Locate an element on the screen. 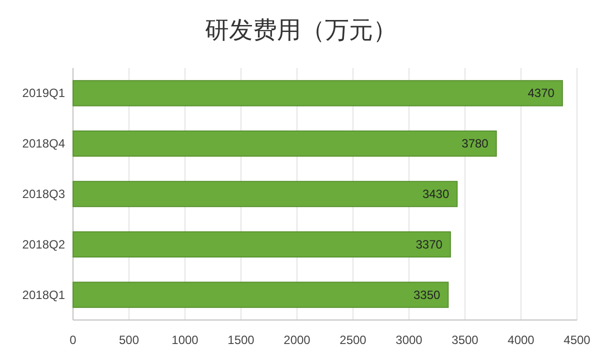  x-tick-label: 2500 is located at coordinates (353, 340).